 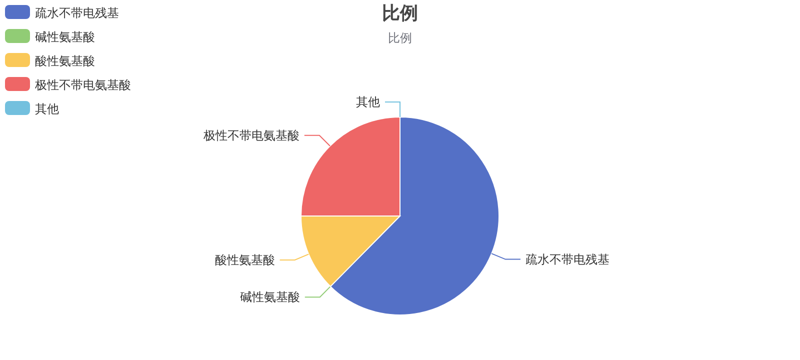 I want to click on text: 比例, so click(x=400, y=38).